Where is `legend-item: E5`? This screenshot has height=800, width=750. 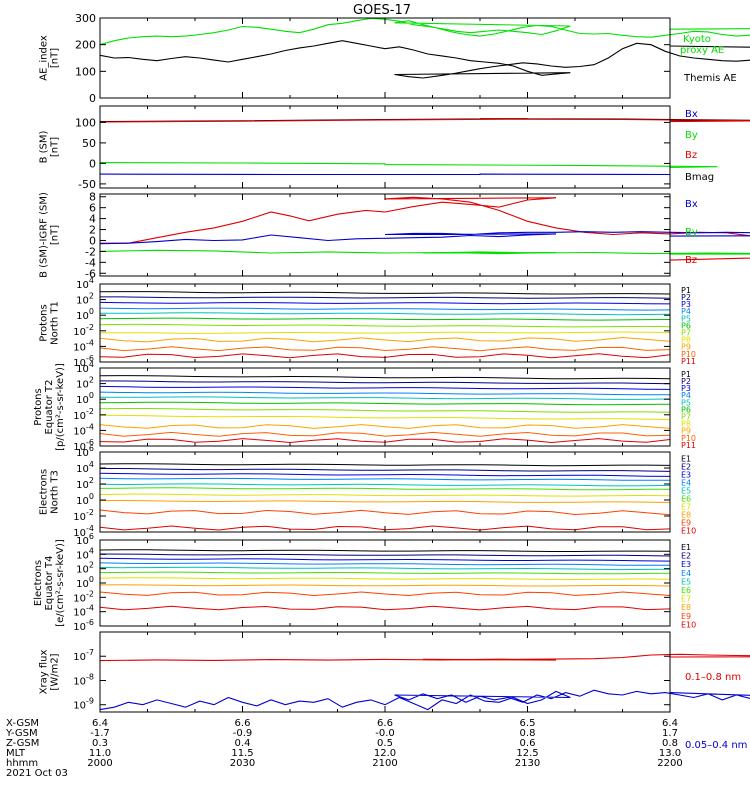
legend-item: E5 is located at coordinates (686, 491).